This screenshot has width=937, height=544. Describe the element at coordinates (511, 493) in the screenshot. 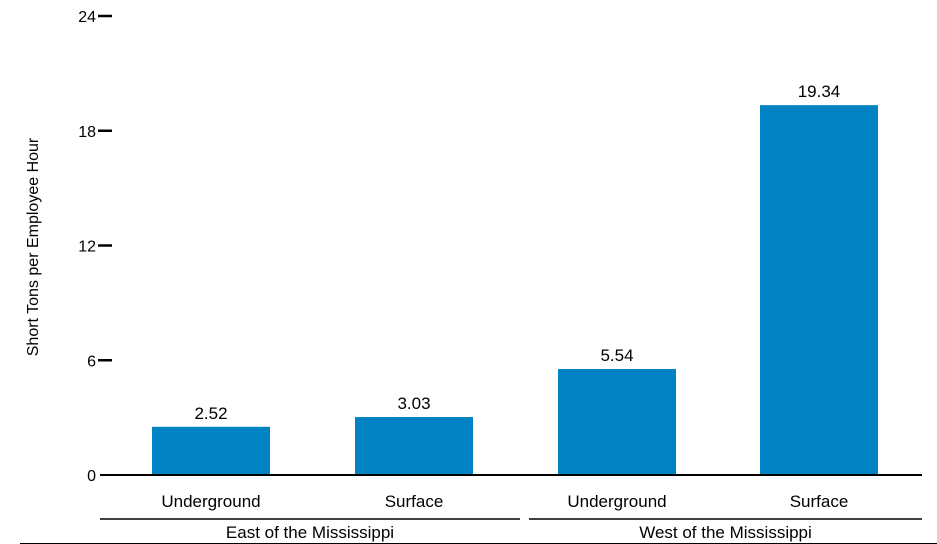

I see `x-axis: Underground Surface Underground Surface` at that location.